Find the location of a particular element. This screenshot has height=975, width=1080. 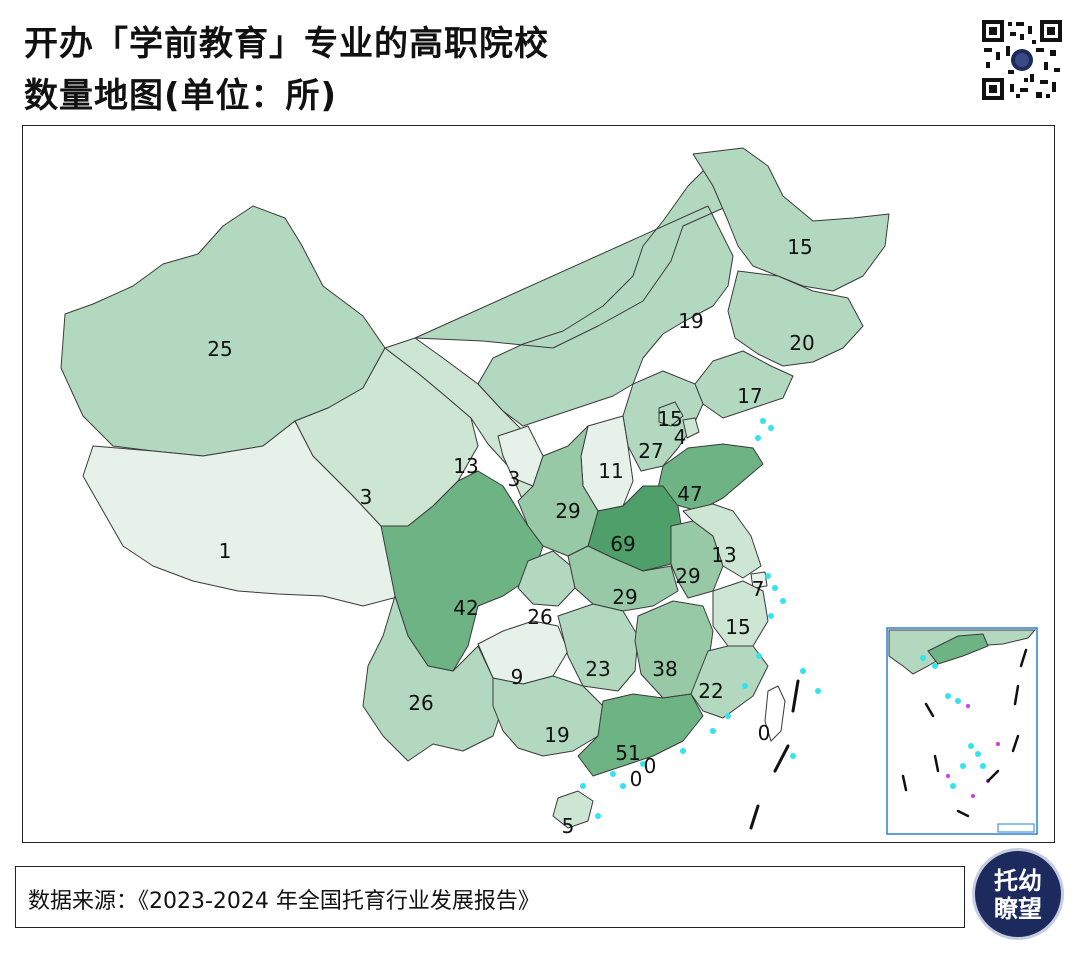

label-guangdong: 51 is located at coordinates (627, 753).